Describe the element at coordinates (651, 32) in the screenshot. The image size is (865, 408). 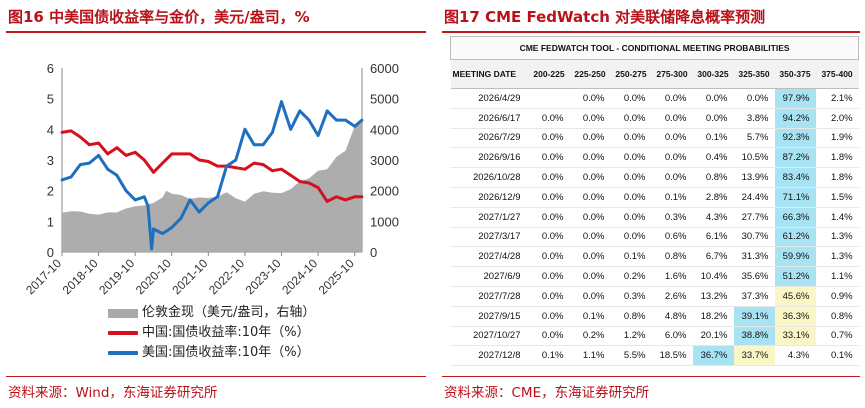
I see `right-title-rule` at that location.